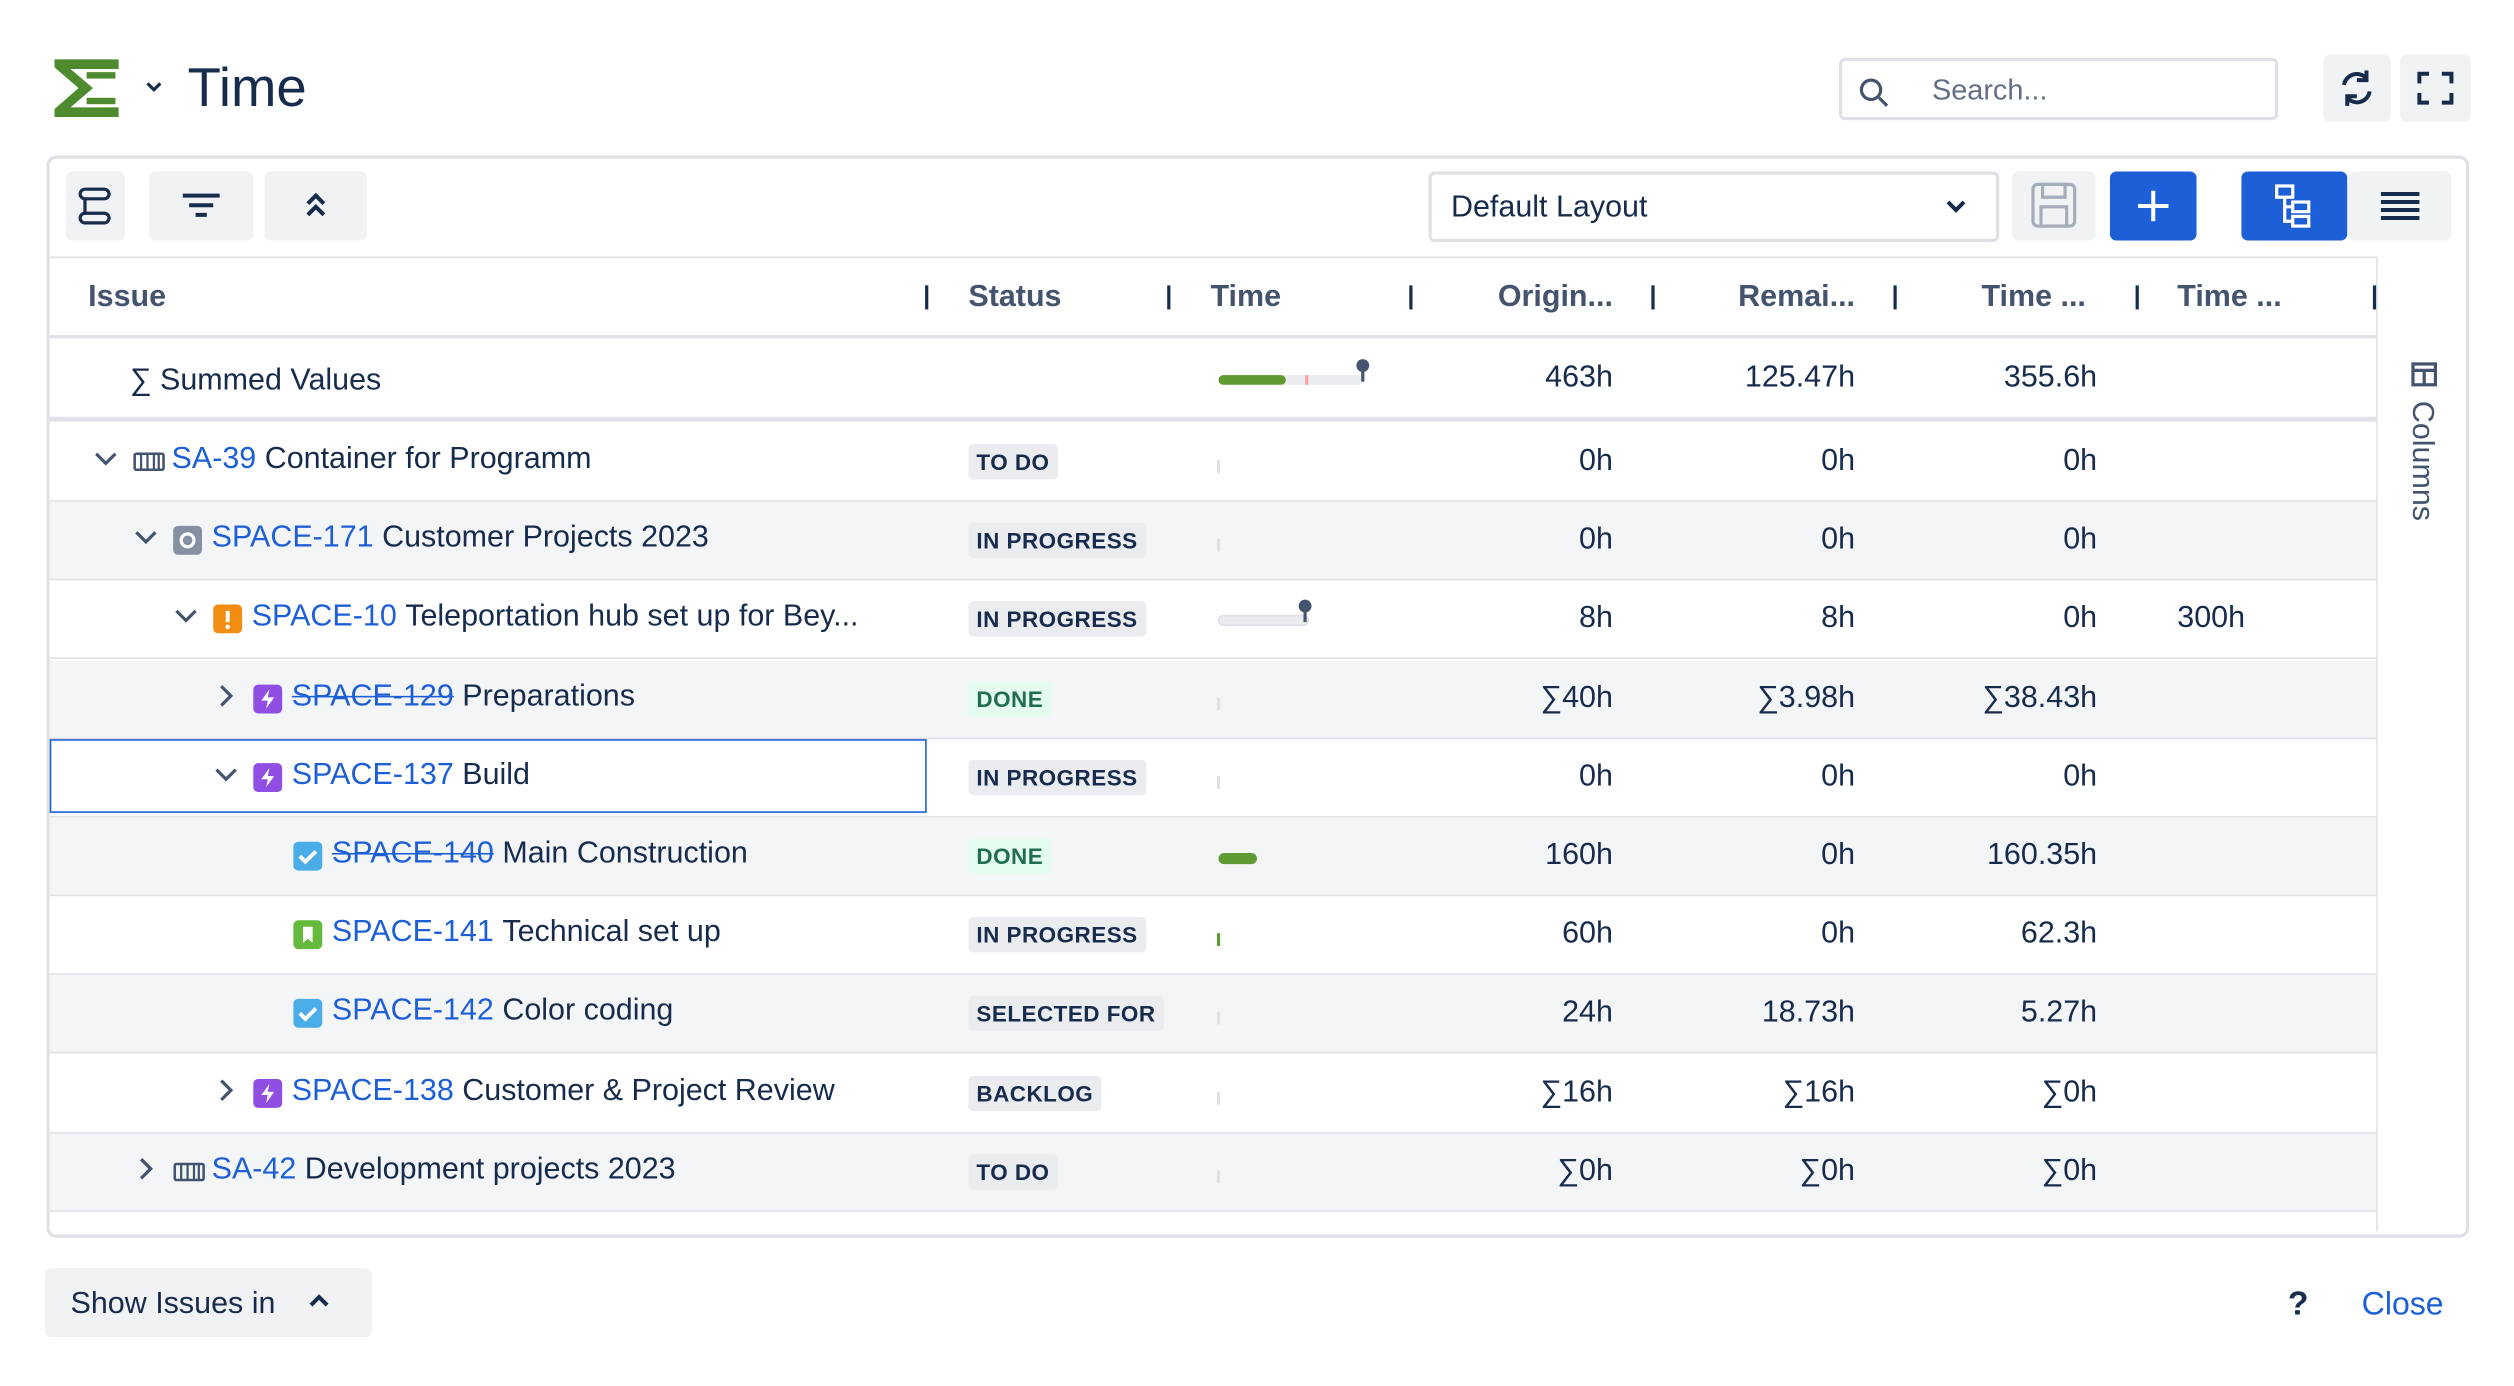 The width and height of the screenshot is (2514, 1386). What do you see at coordinates (1015, 297) in the screenshot?
I see `column-header: Status` at bounding box center [1015, 297].